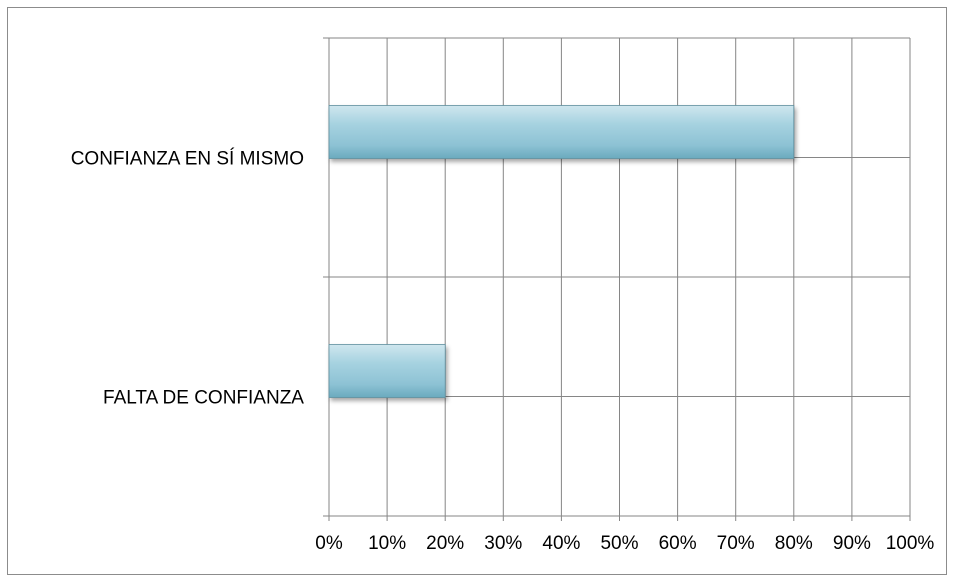 This screenshot has height=579, width=956. Describe the element at coordinates (619, 543) in the screenshot. I see `x-tick-label: 50%` at that location.